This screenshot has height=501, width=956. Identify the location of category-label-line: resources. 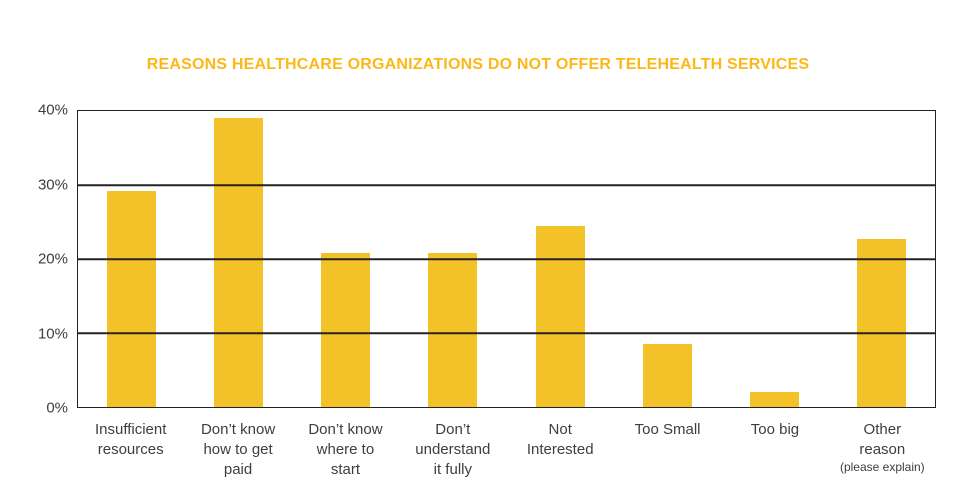
(130, 449).